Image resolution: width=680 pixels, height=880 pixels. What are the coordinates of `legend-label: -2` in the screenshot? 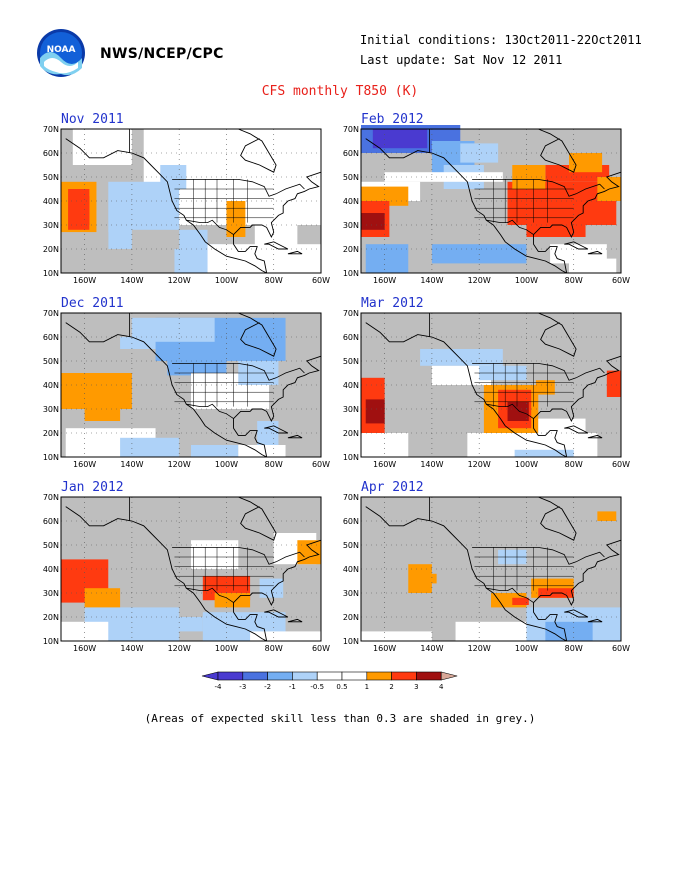 It's located at (267, 687).